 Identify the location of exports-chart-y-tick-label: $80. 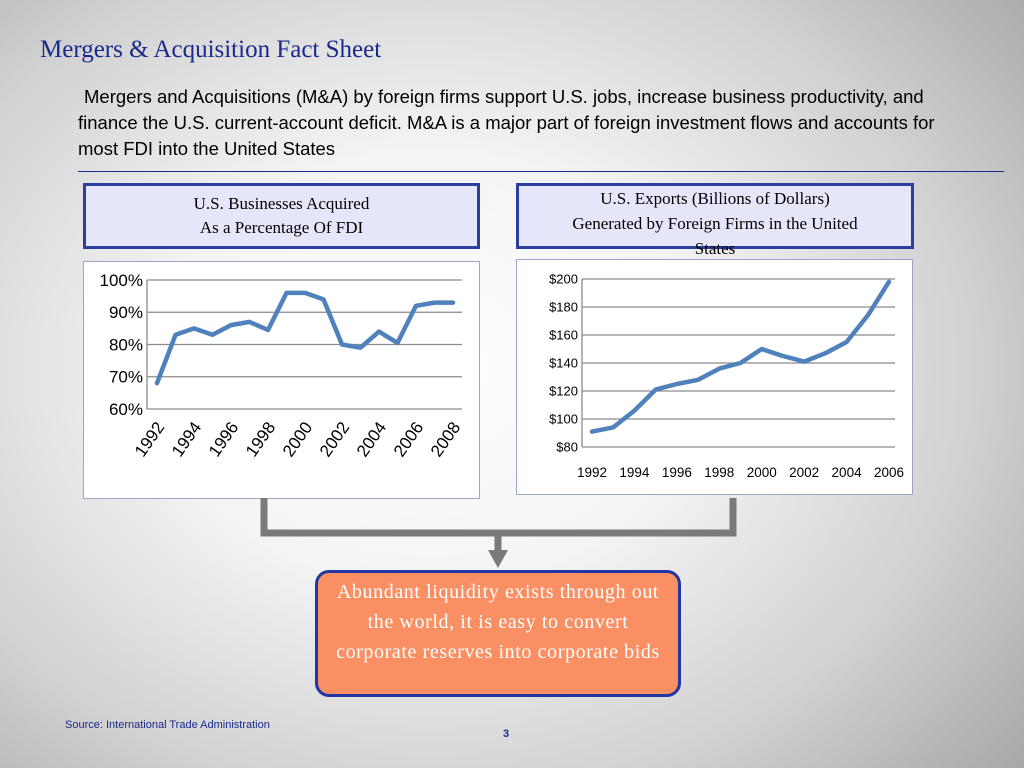
(567, 447).